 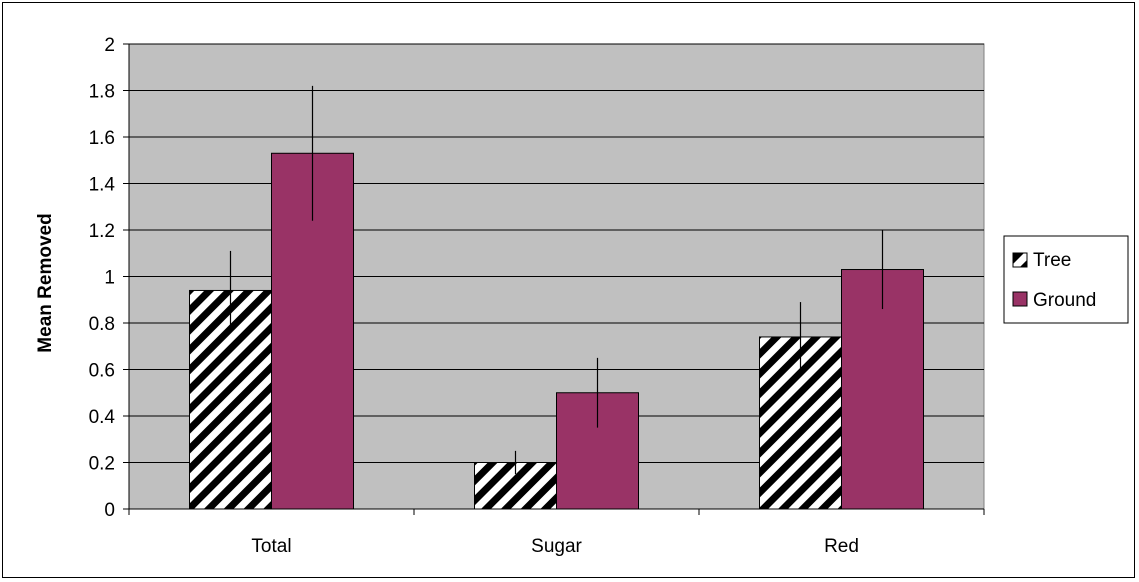 I want to click on legend-swatch-tree, so click(x=1020, y=260).